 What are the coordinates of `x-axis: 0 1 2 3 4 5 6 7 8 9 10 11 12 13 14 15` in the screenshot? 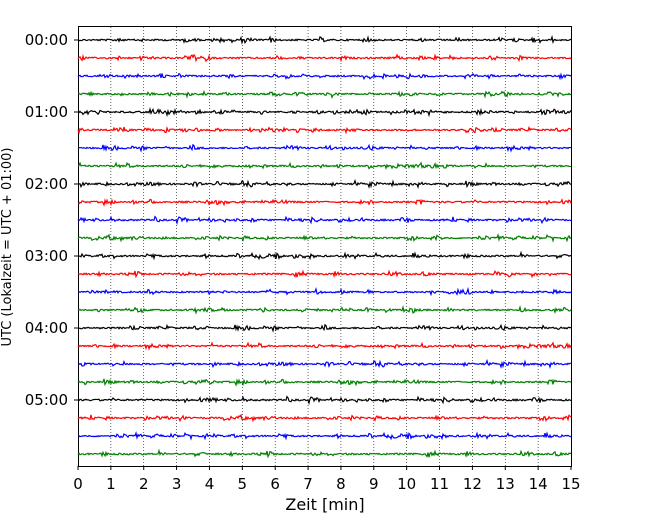 It's located at (327, 479).